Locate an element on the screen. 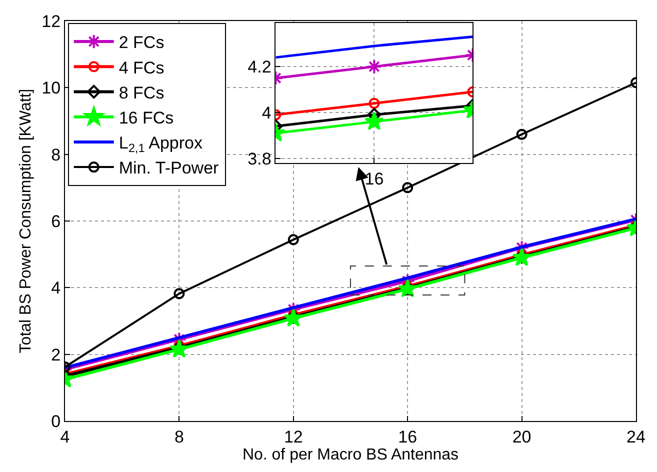 The height and width of the screenshot is (472, 657). y-axis-title: Total BS Power Consumption [KWatt] is located at coordinates (26, 221).